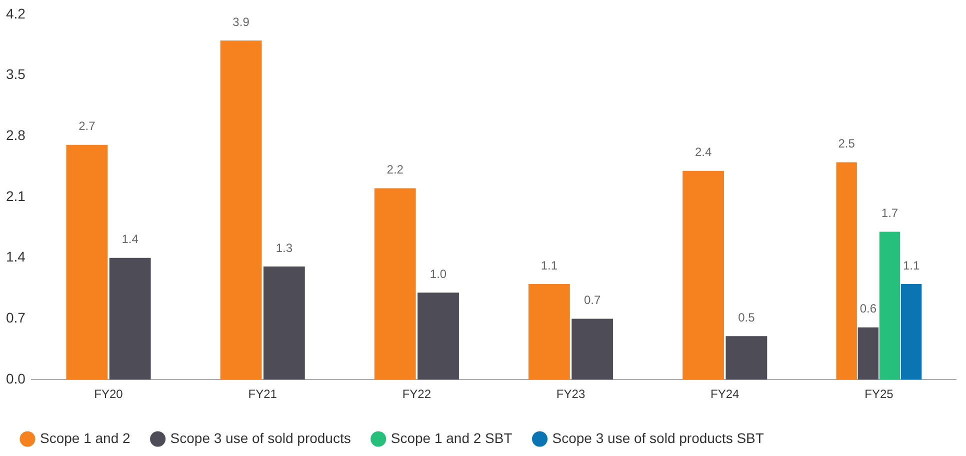 The image size is (966, 456). I want to click on x-tick-label: FY21, so click(263, 394).